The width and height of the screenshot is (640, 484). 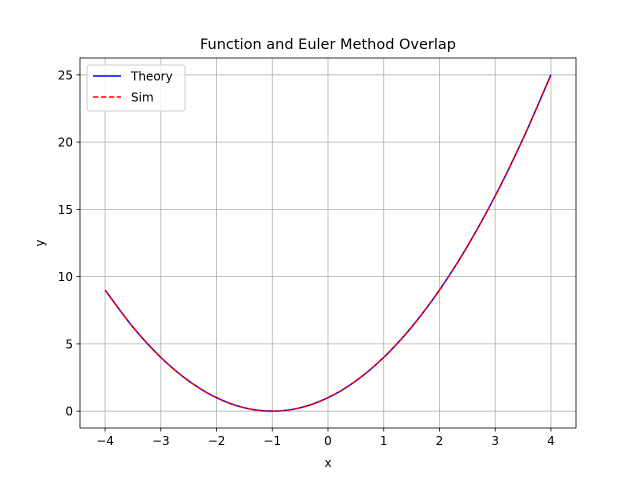 I want to click on y-tick-label: 10, so click(x=65, y=277).